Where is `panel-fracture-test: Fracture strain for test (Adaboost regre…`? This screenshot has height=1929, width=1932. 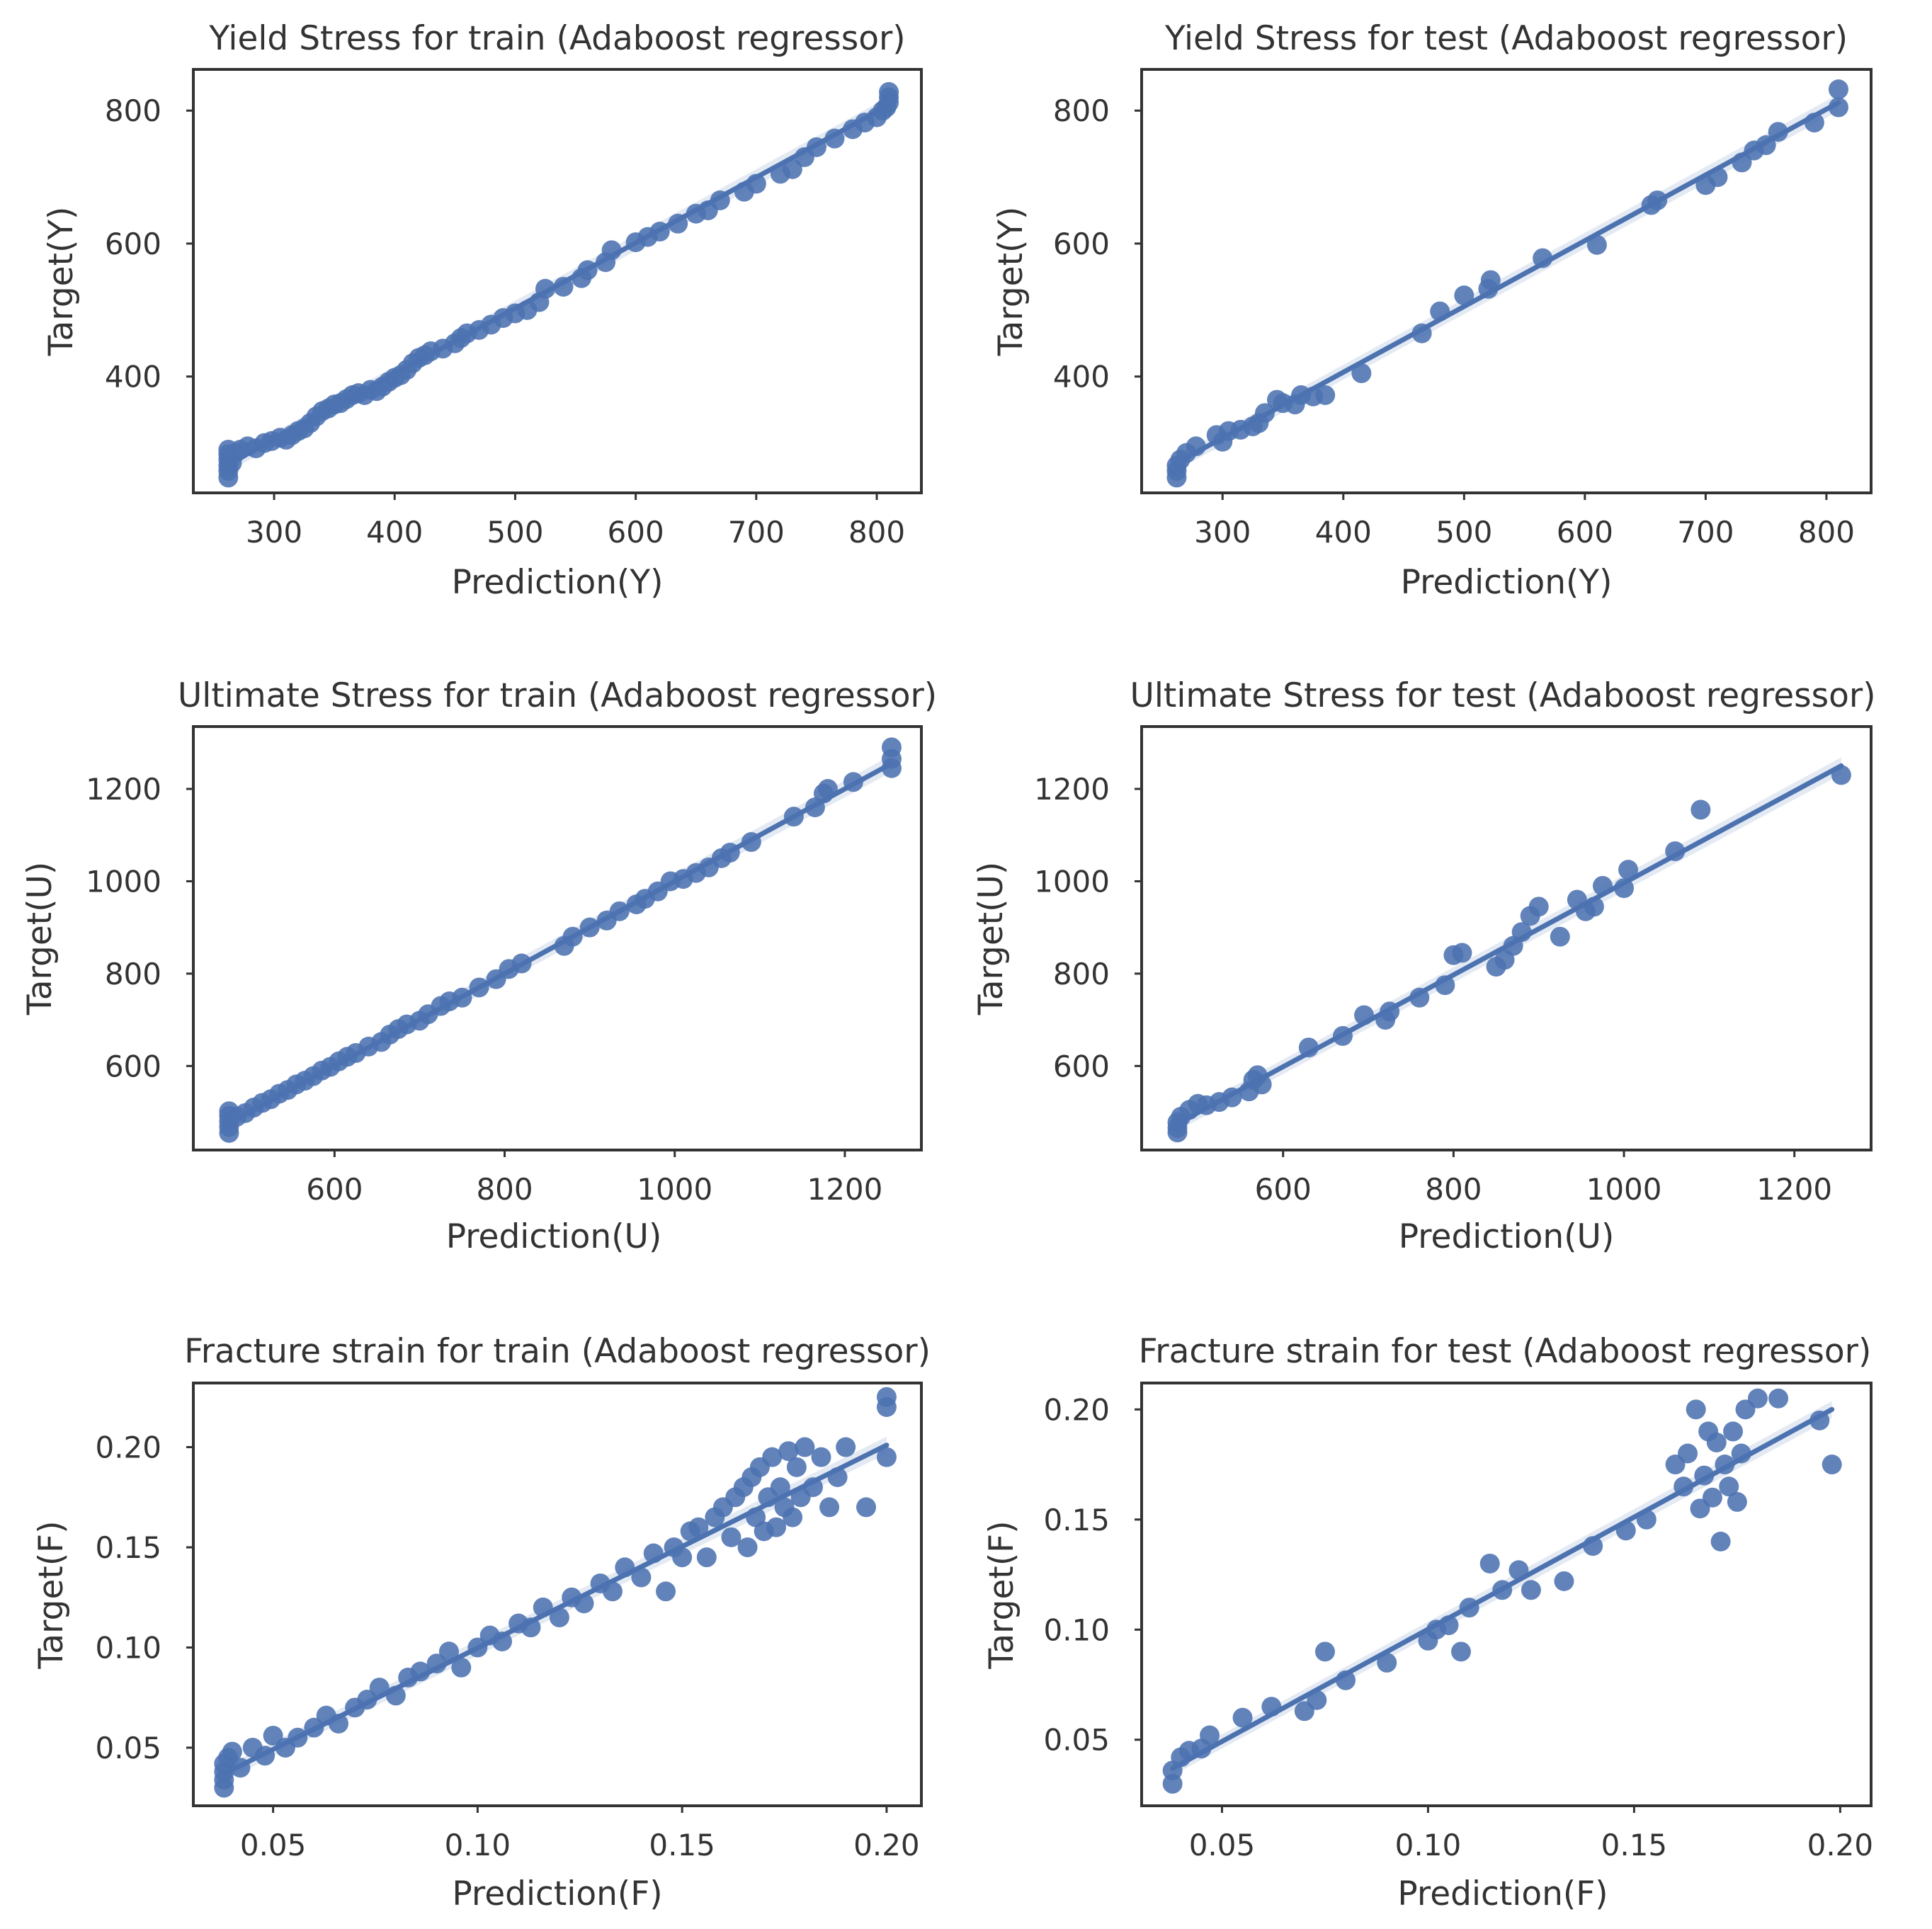
panel-fracture-test: Fracture strain for test (Adaboost regre… is located at coordinates (1427, 1622).